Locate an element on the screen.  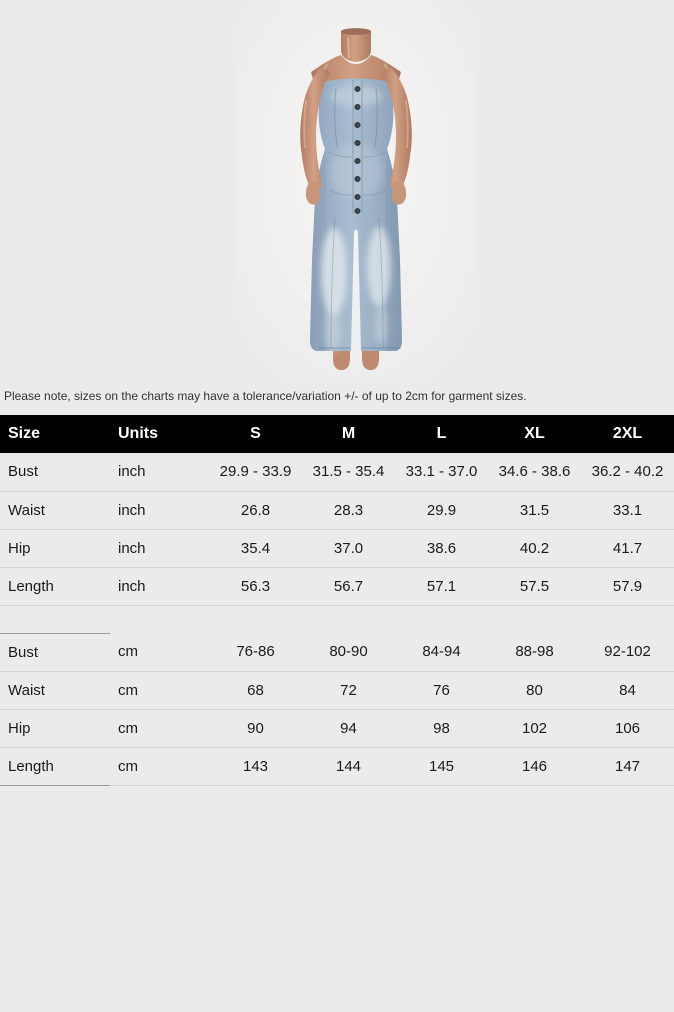
row-bust-cm: Bust cm 76-86 80-90 84-94 88-98 92-102 is located at coordinates (337, 652).